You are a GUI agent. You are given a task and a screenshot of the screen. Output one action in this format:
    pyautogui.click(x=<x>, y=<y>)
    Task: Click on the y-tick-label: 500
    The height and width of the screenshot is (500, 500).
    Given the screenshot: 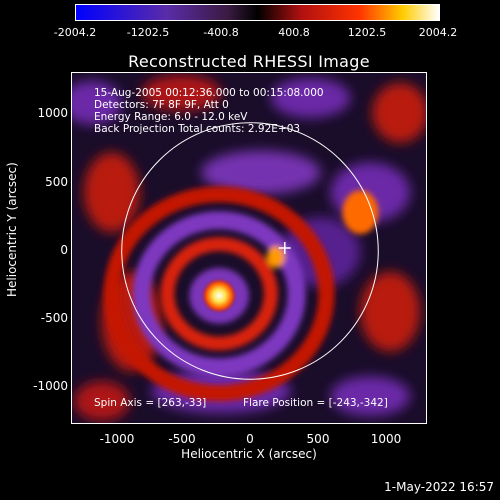 What is the action you would take?
    pyautogui.click(x=56, y=182)
    